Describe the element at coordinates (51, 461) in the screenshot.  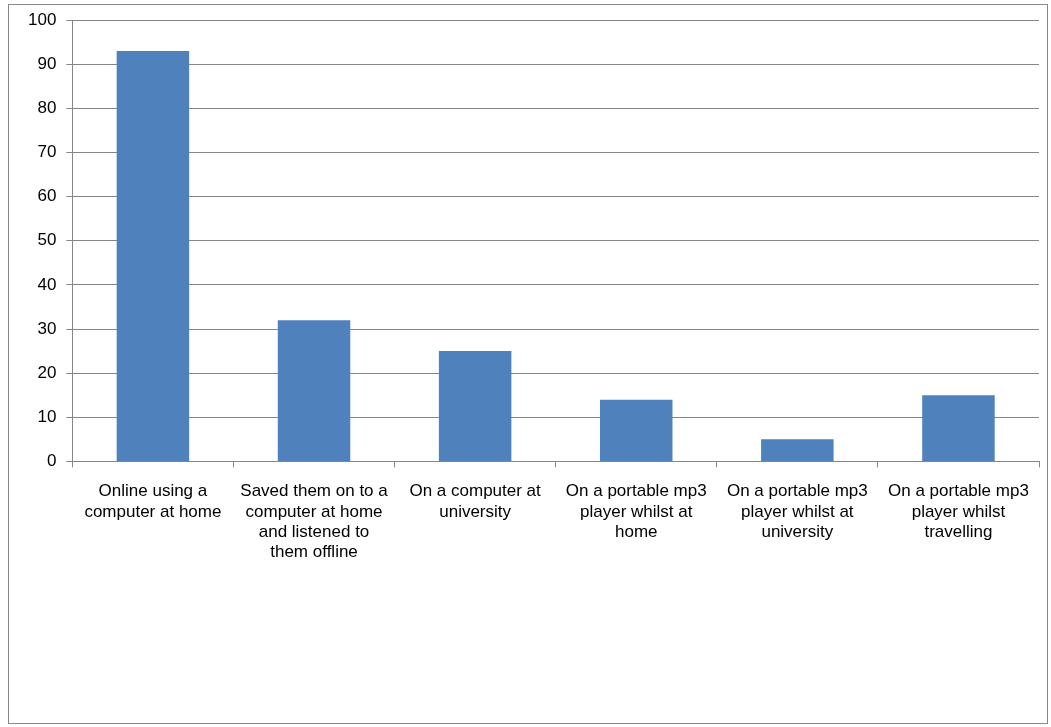
I see `y-tick-label: 0` at that location.